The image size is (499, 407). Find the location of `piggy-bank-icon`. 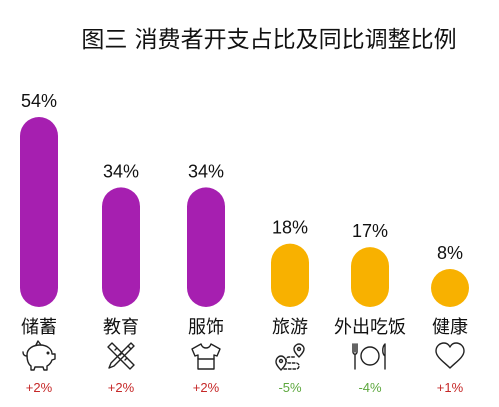

piggy-bank-icon is located at coordinates (39, 355).